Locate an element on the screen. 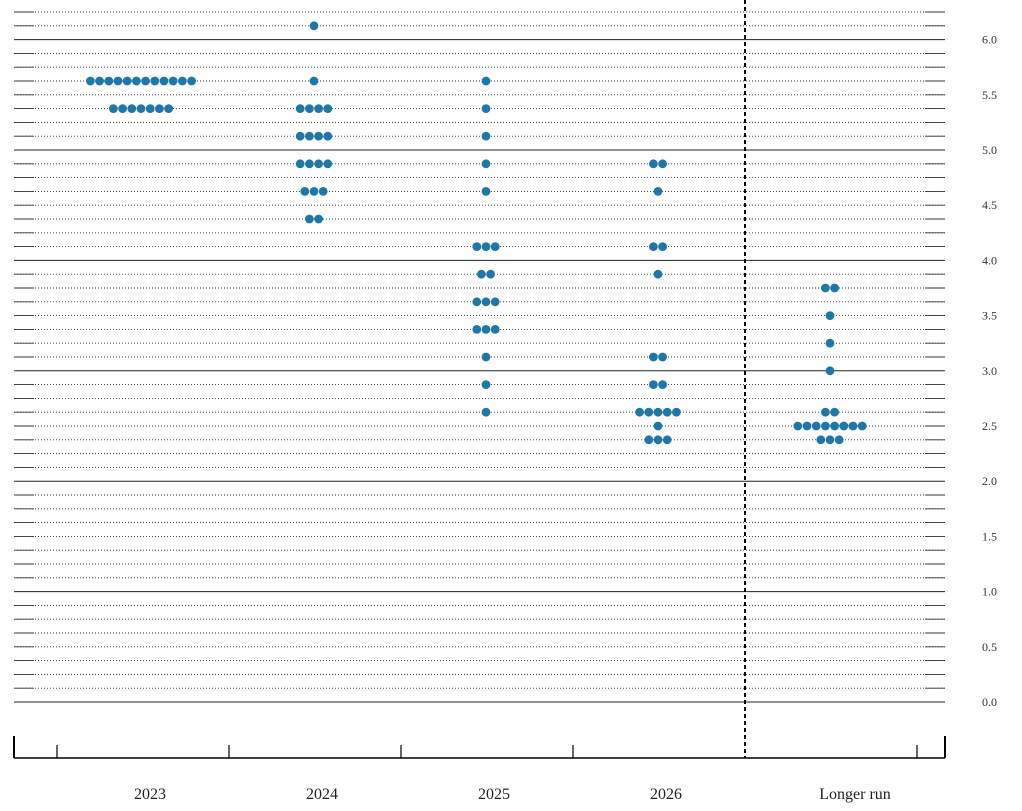 The width and height of the screenshot is (1022, 811). y-tick-label: 4.0 is located at coordinates (989, 260).